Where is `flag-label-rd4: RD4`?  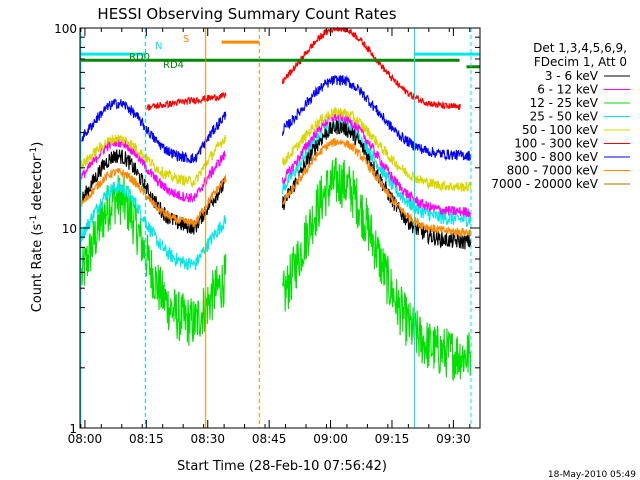 flag-label-rd4: RD4 is located at coordinates (173, 65).